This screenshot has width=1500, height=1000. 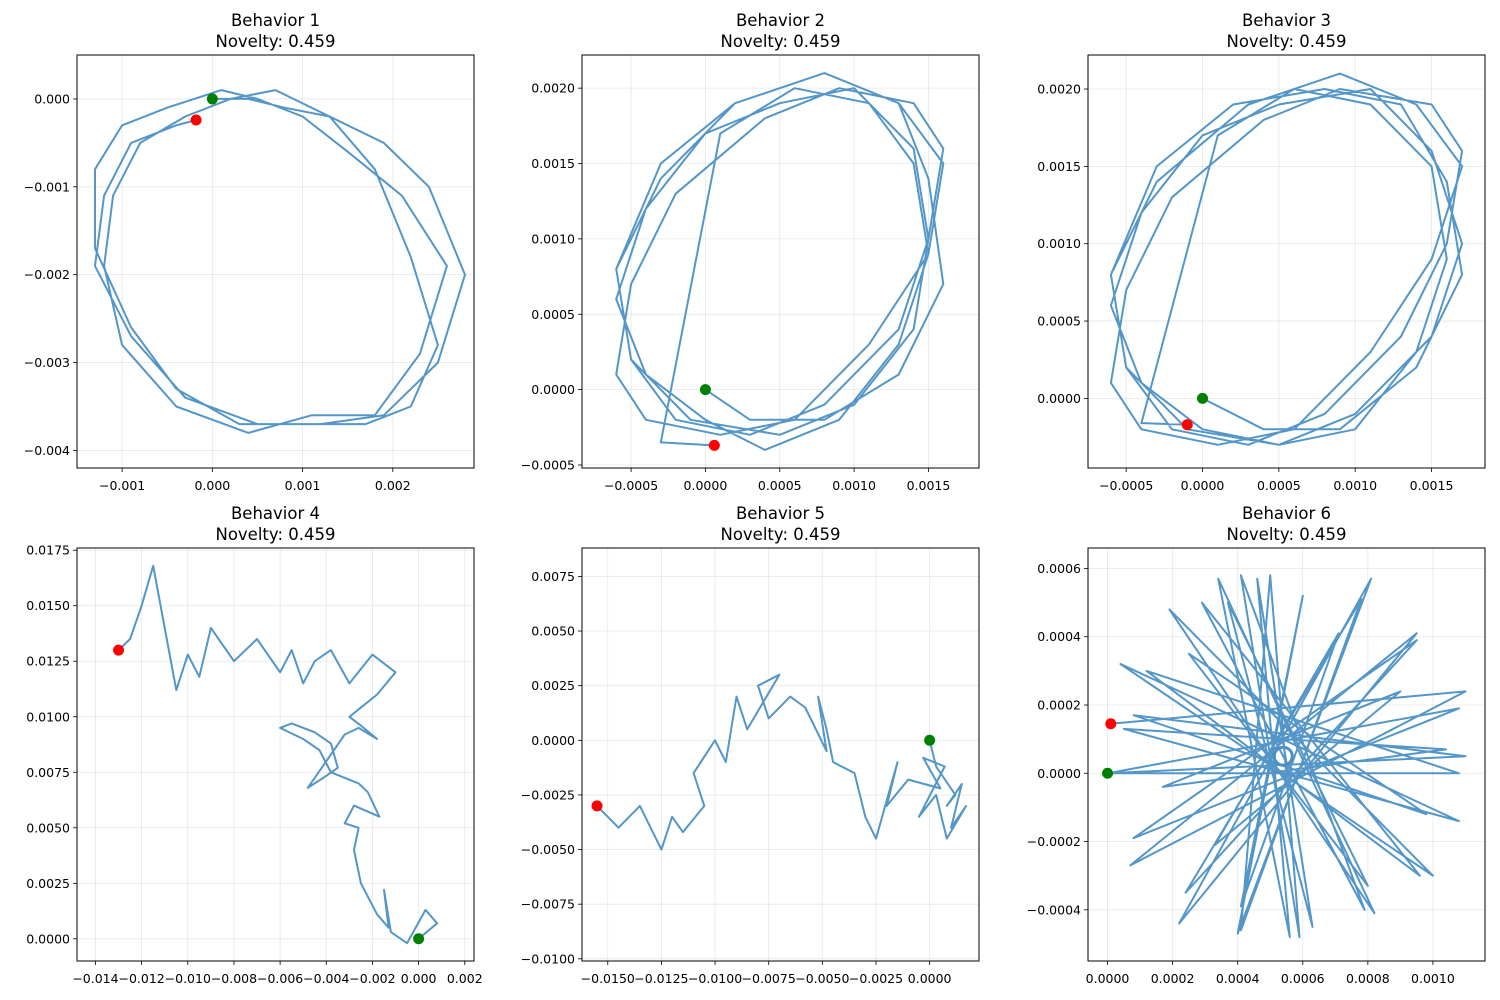 What do you see at coordinates (1286, 20) in the screenshot?
I see `subplot-title: Behavior 3` at bounding box center [1286, 20].